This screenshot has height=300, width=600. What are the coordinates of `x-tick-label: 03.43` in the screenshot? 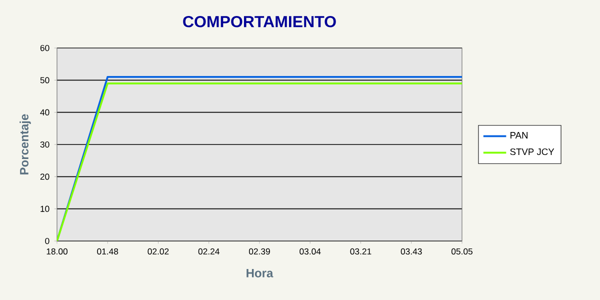 It's located at (411, 251).